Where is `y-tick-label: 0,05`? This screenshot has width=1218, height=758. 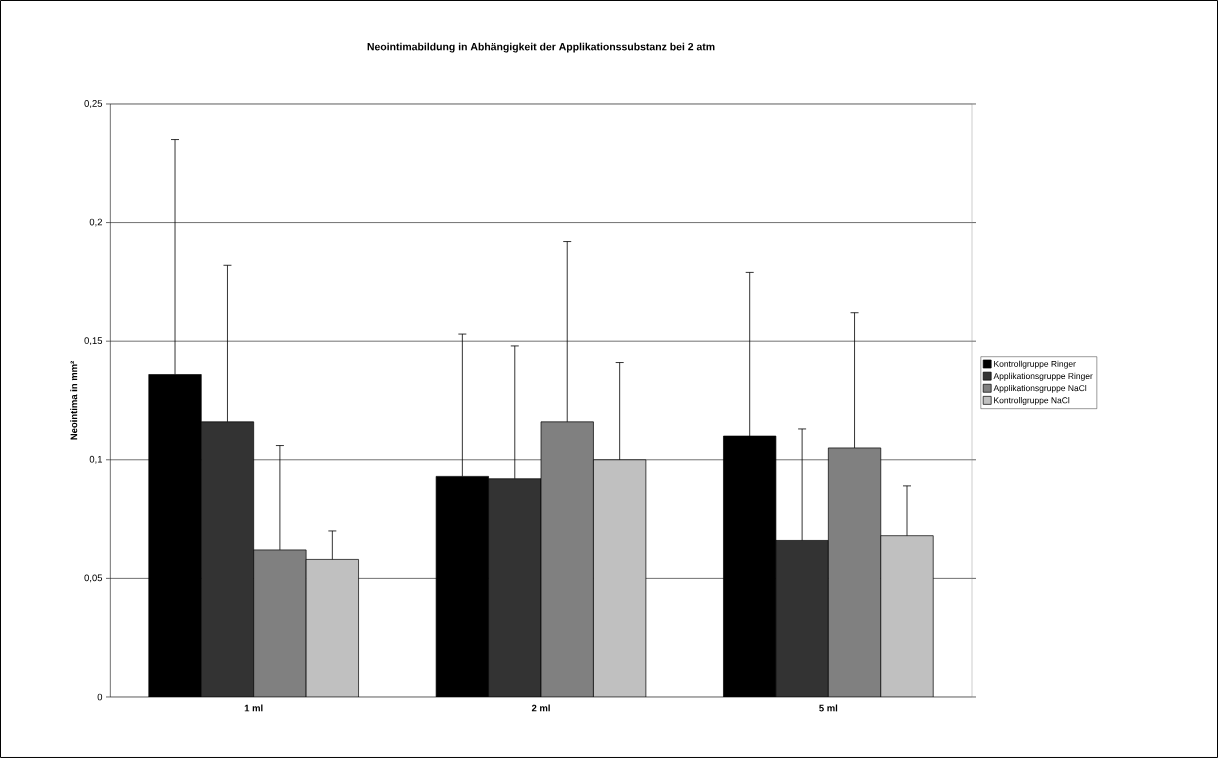 y-tick-label: 0,05 is located at coordinates (93, 578).